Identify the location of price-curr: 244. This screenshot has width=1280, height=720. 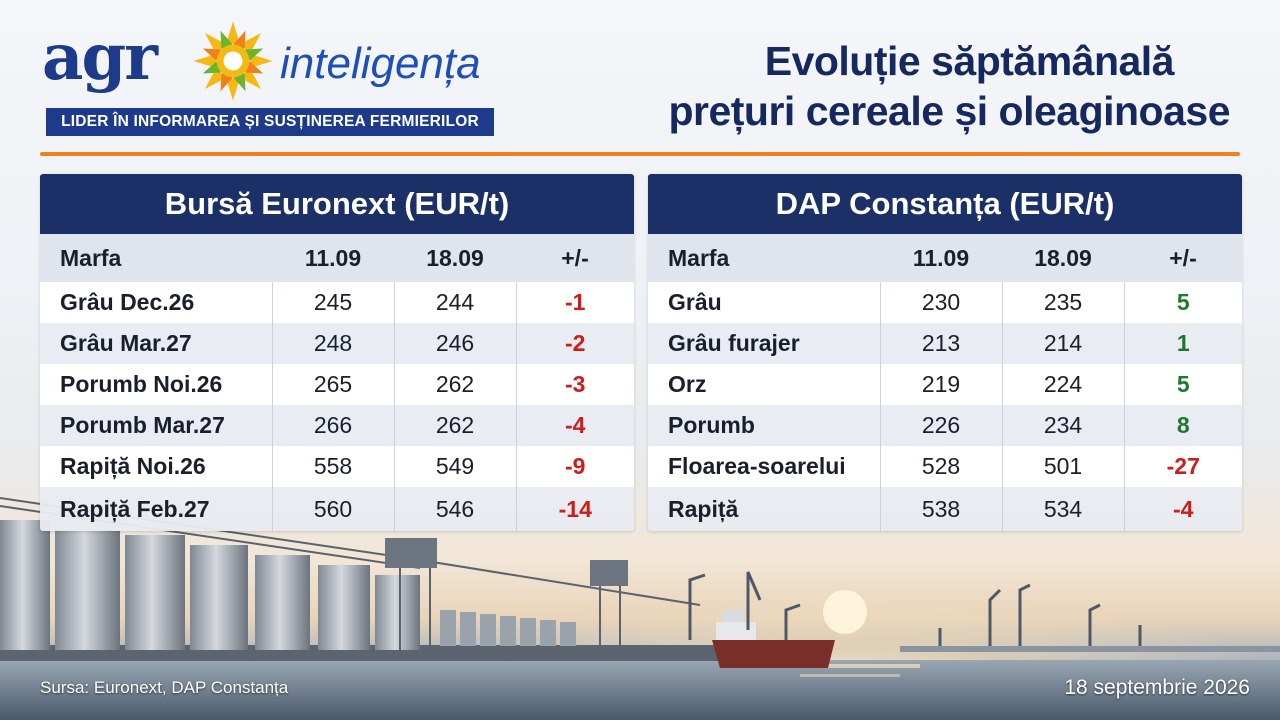
(454, 302).